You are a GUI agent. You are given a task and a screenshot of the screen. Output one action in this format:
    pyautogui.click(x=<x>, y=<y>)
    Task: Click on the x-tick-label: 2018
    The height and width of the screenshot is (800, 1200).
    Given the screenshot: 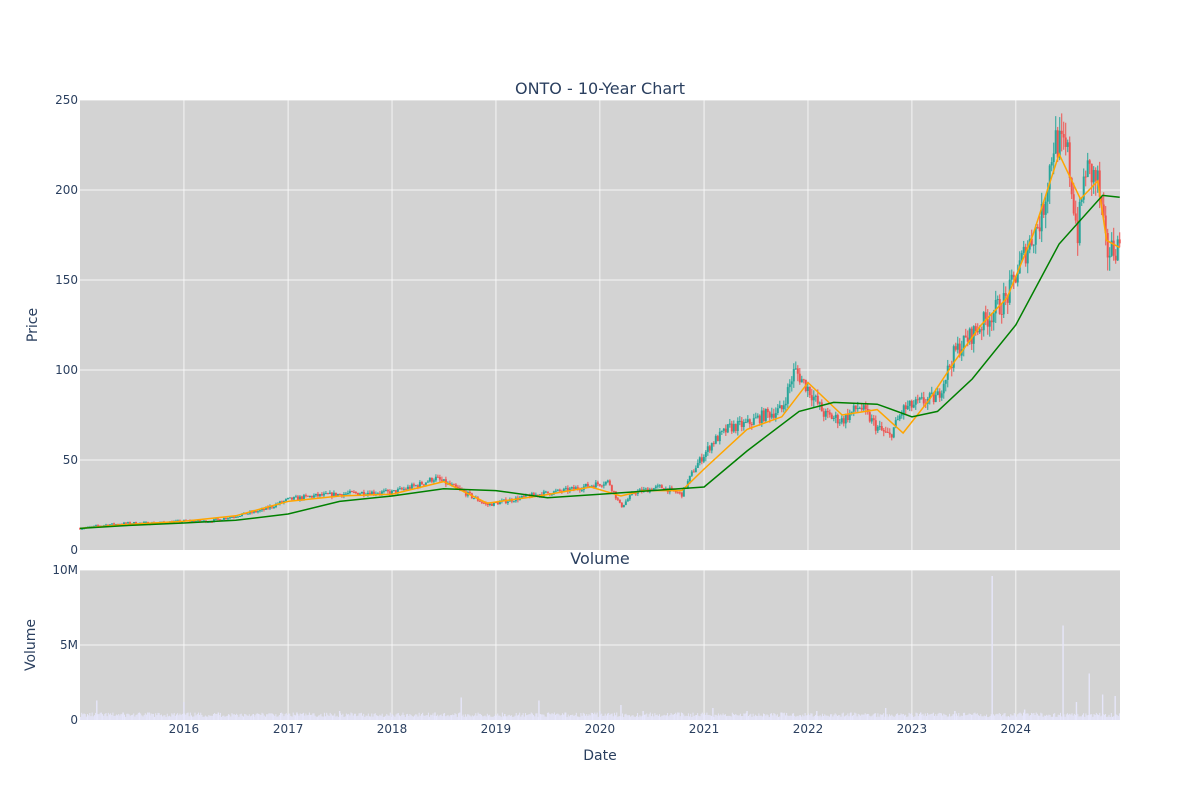 What is the action you would take?
    pyautogui.click(x=392, y=729)
    